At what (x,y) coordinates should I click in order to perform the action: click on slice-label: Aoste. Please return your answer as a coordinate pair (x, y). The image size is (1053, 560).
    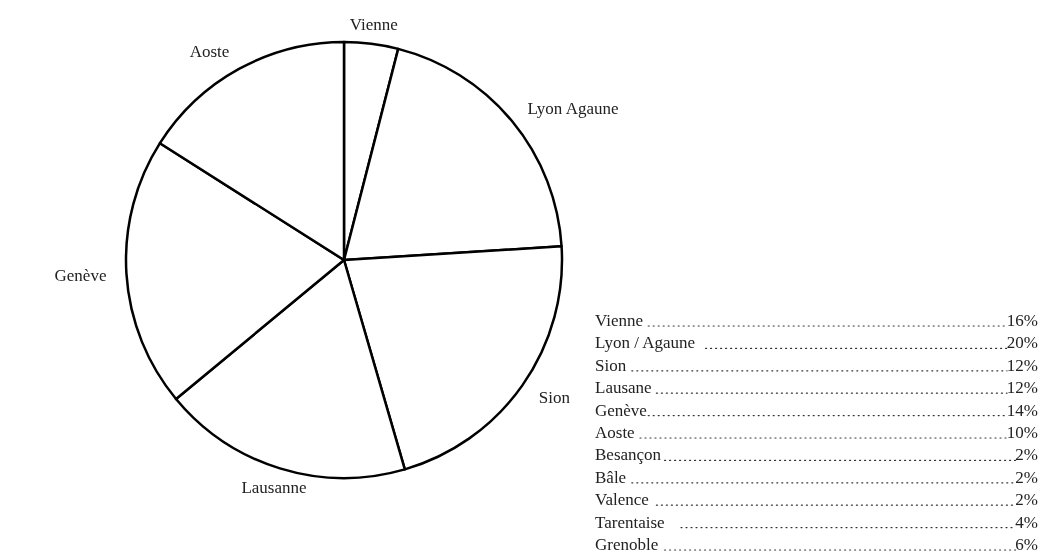
    Looking at the image, I should click on (209, 52).